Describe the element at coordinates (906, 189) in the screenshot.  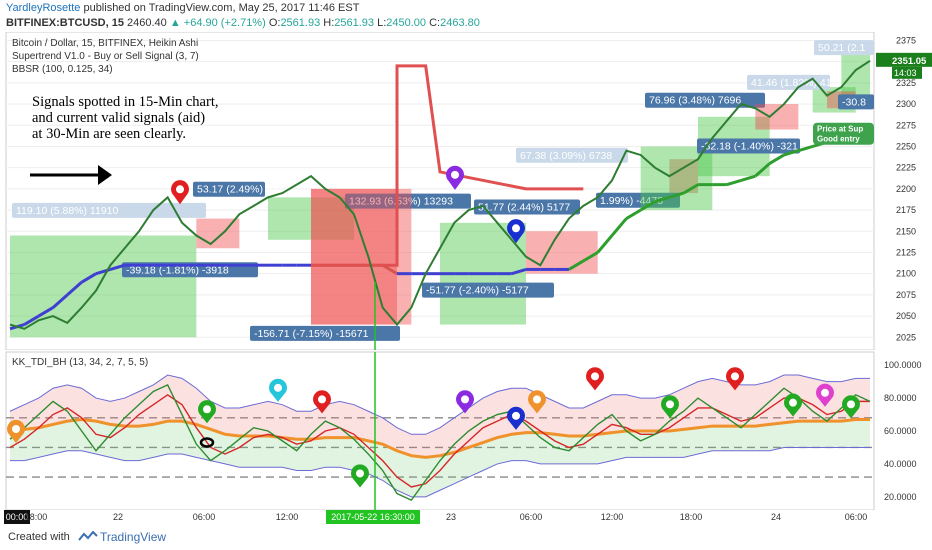
I see `y-tick-label: 2200` at that location.